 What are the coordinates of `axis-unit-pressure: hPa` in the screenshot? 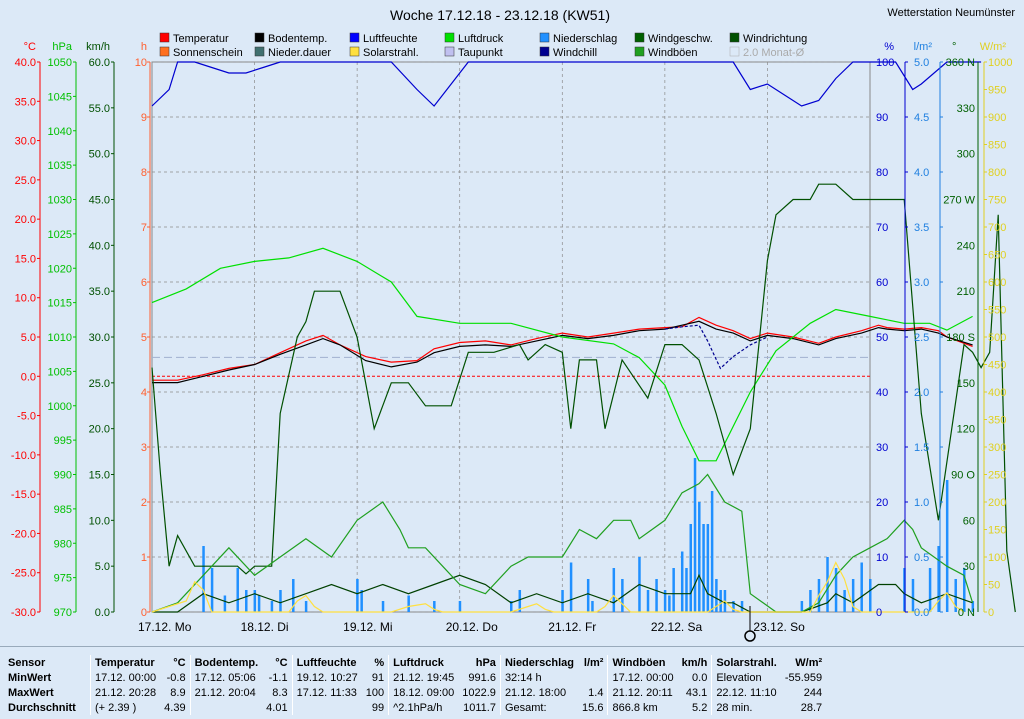 It's located at (62, 47).